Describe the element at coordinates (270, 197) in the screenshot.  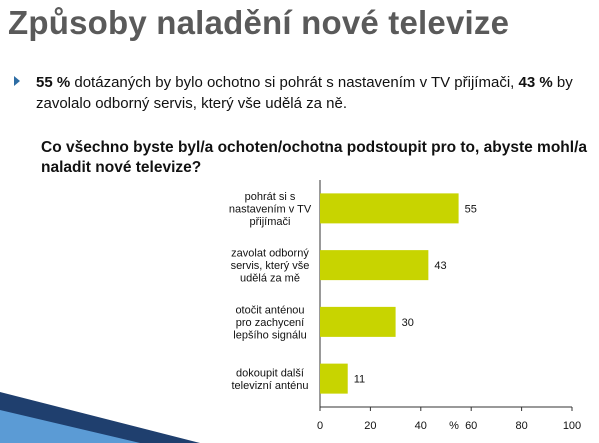
I see `category-label-line: pohrát si s` at that location.